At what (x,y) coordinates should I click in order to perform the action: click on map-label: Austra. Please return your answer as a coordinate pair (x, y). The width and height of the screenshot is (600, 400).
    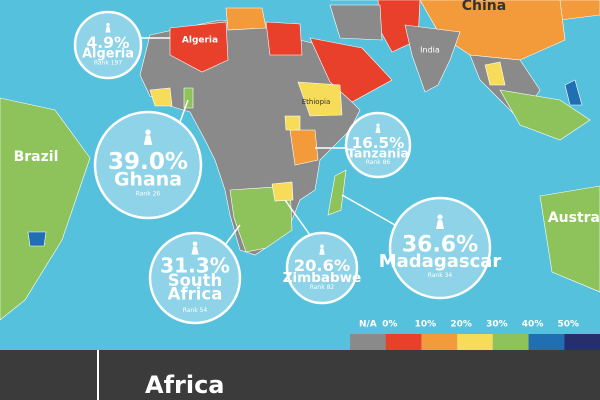
    Looking at the image, I should click on (574, 218).